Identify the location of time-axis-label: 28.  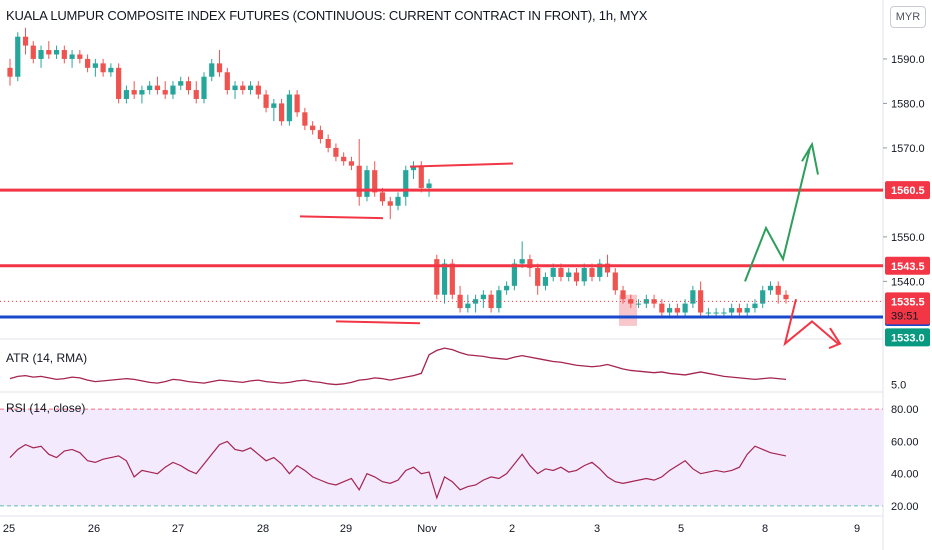
(263, 529).